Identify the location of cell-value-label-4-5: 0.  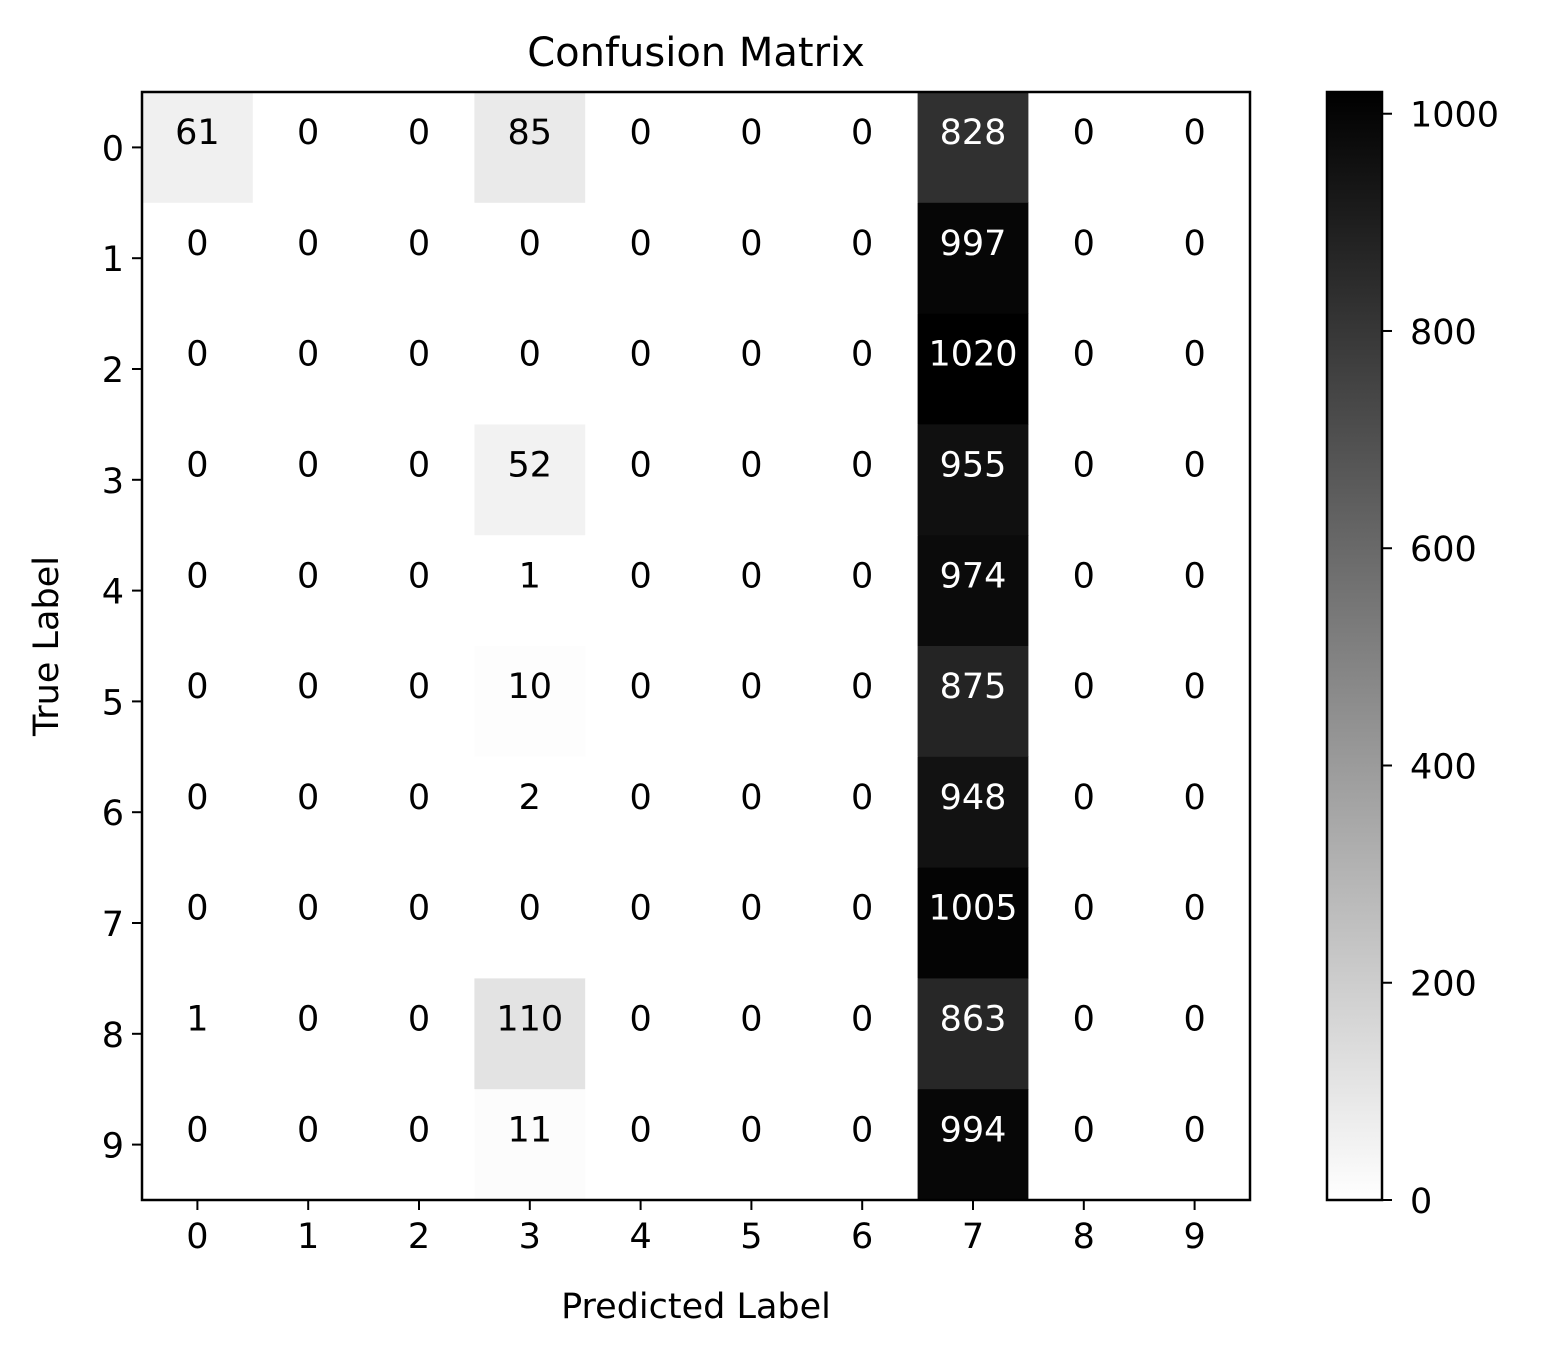
(751, 576).